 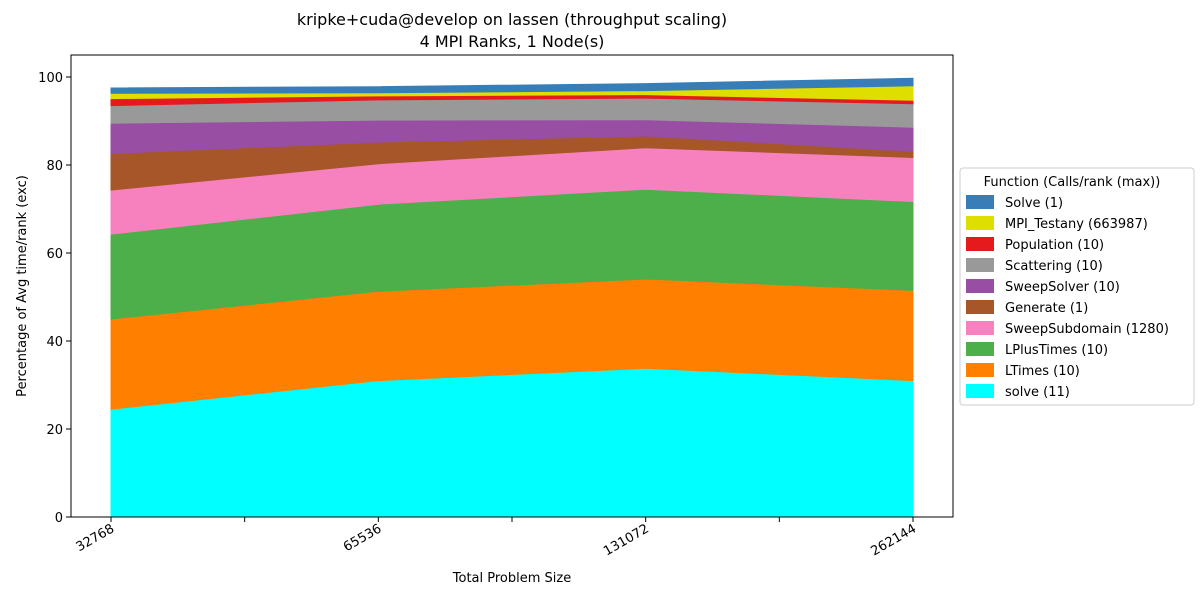 What do you see at coordinates (1046, 308) in the screenshot?
I see `legend-label: Generate (1)` at bounding box center [1046, 308].